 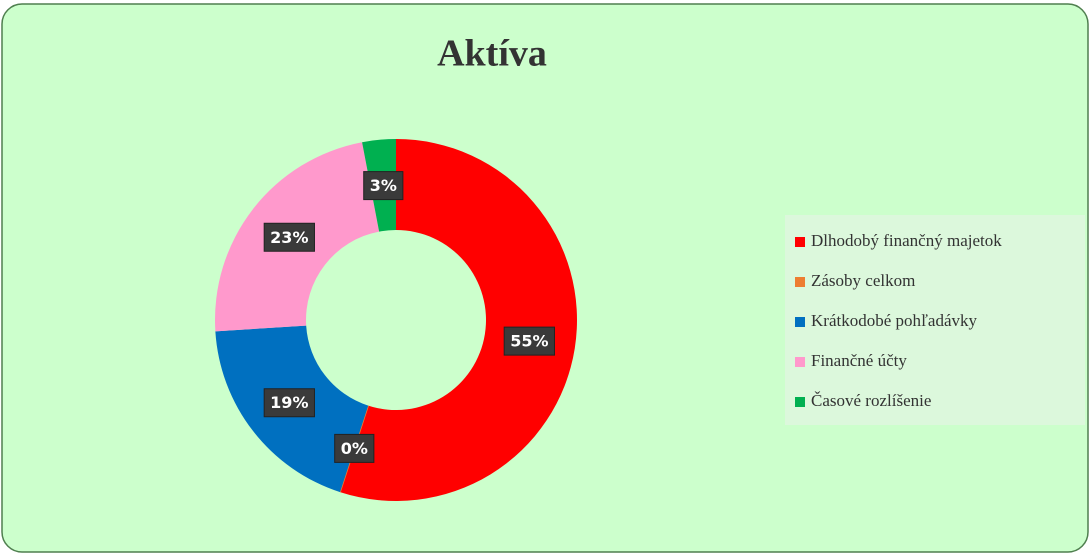 I want to click on value-label: 3%, so click(x=383, y=185).